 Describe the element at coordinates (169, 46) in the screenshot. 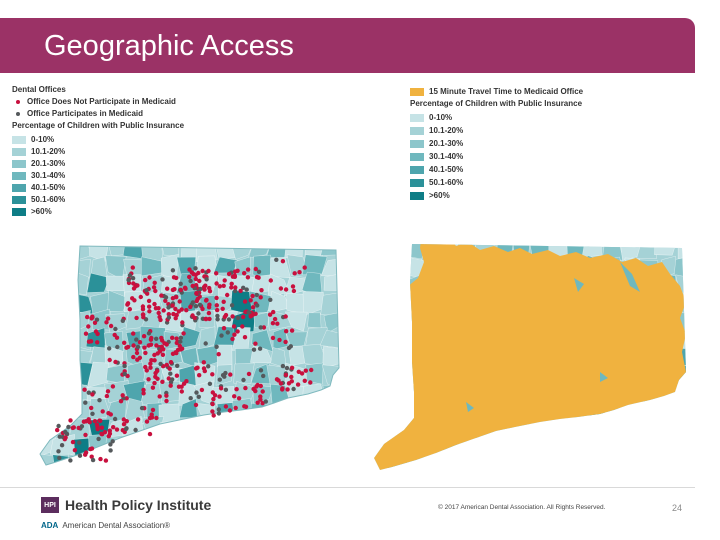

I see `slide-title: Geographic Access` at that location.